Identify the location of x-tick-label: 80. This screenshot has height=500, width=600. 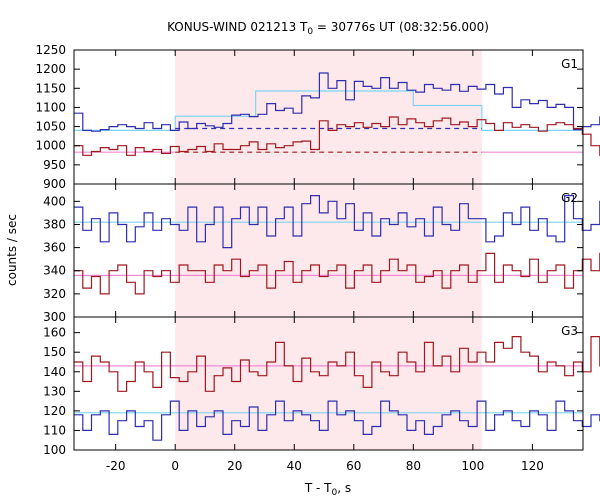
(413, 466).